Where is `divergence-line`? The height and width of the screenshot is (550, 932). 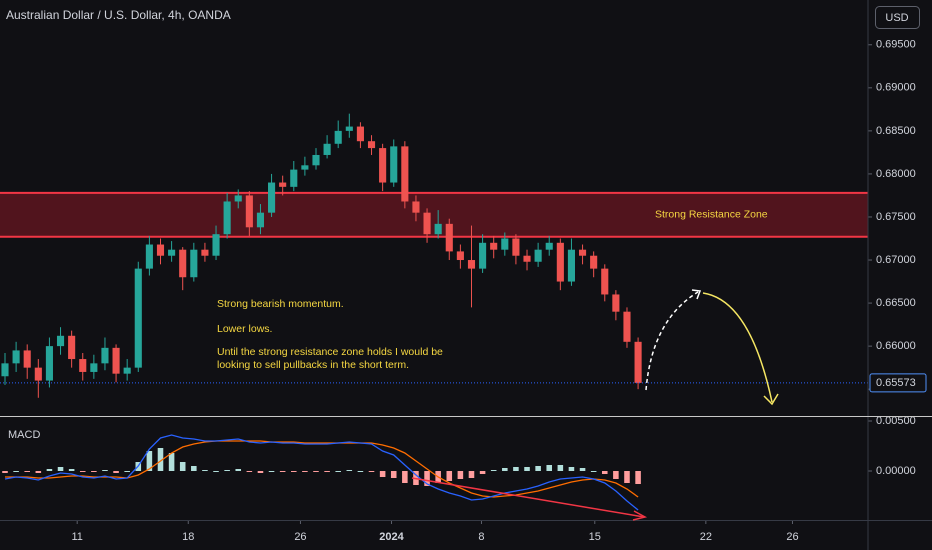
divergence-line is located at coordinates (528, 497).